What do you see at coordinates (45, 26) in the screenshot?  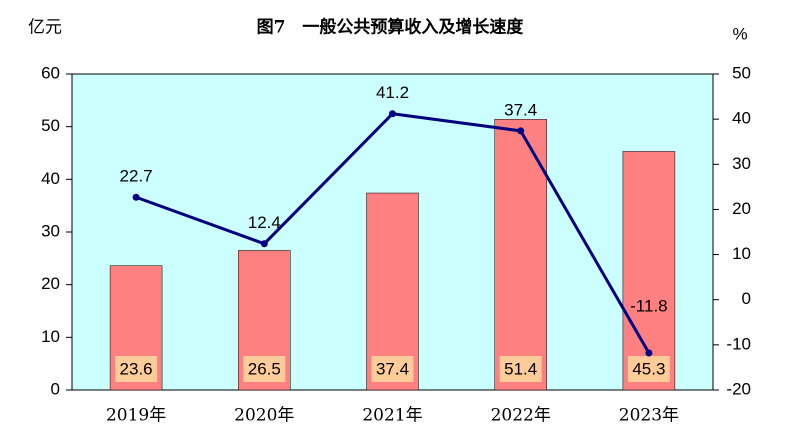 I see `y-axis-label: 亿元` at bounding box center [45, 26].